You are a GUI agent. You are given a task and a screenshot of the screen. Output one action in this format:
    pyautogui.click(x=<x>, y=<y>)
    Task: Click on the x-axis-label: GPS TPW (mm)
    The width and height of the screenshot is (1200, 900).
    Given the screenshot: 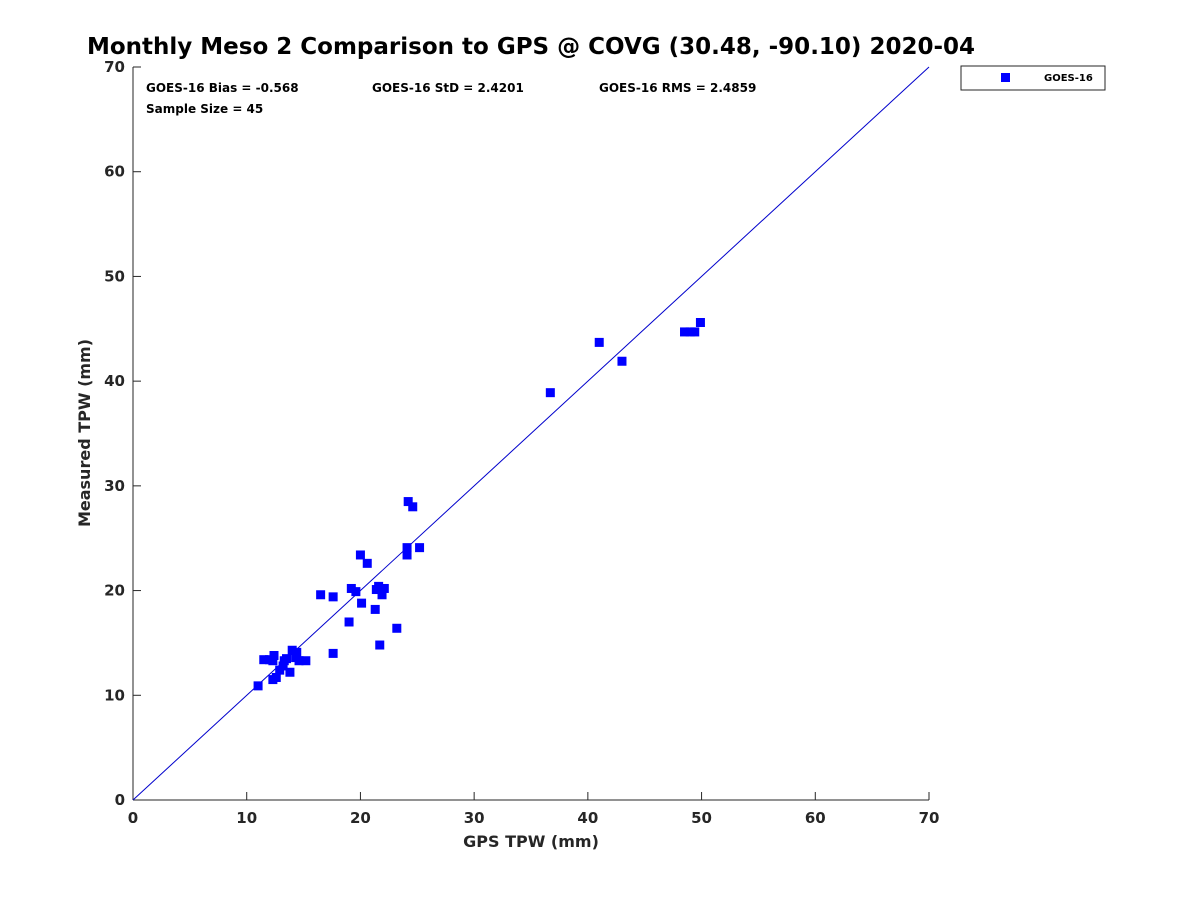 What is the action you would take?
    pyautogui.click(x=531, y=841)
    